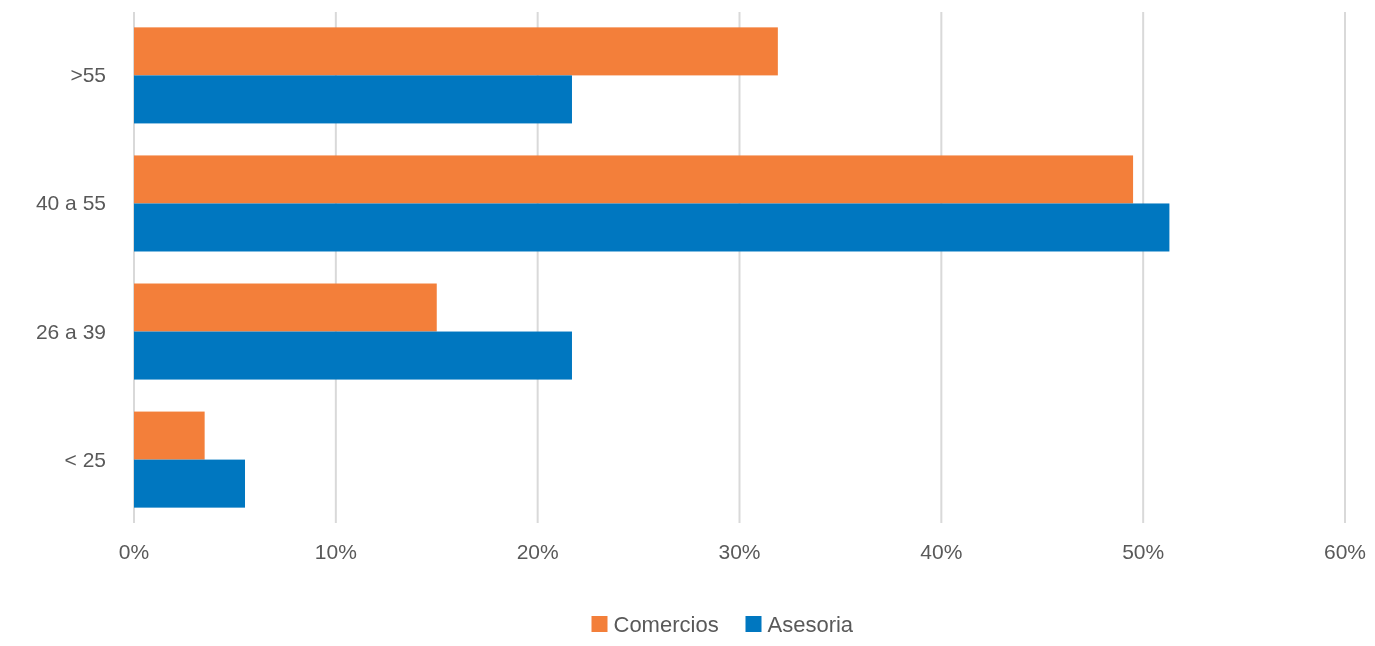  I want to click on x-tick-label: 50%, so click(1143, 551).